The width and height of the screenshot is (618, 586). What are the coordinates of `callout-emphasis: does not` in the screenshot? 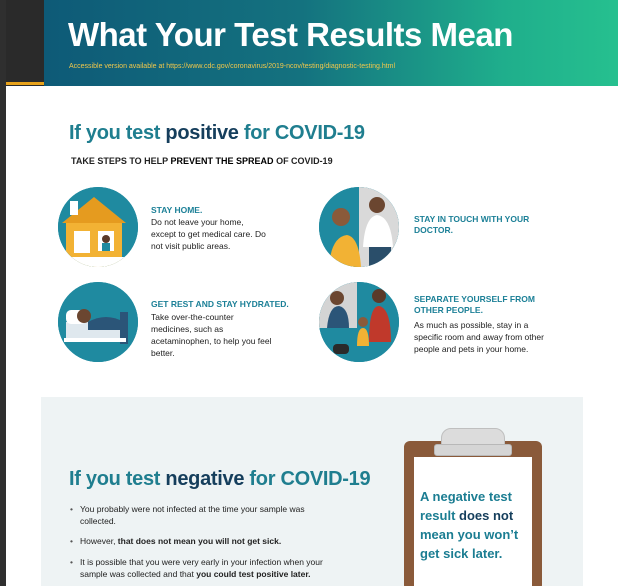 It's located at (486, 515).